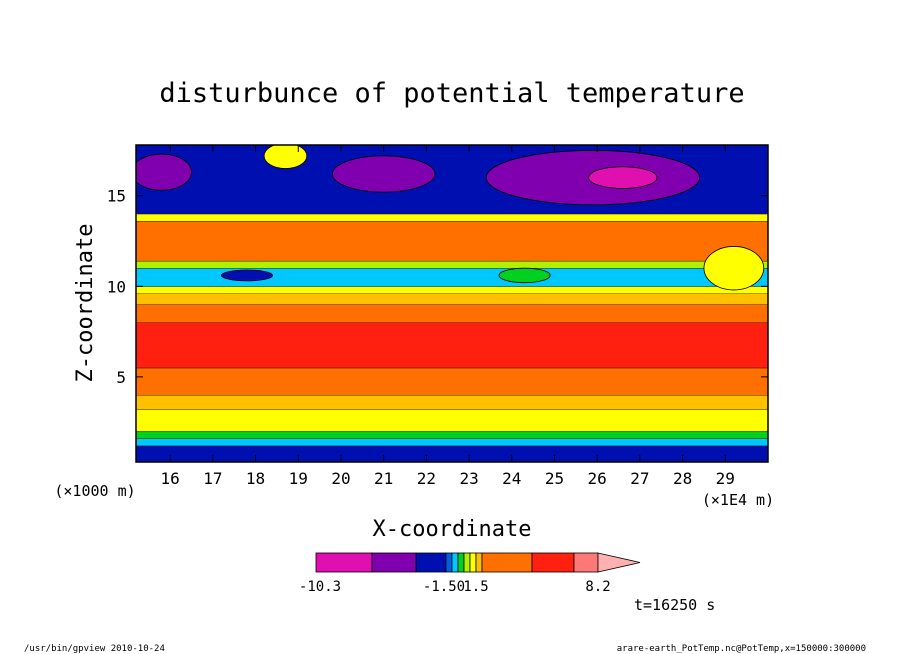 This screenshot has height=654, width=904. Describe the element at coordinates (444, 587) in the screenshot. I see `colorbar-label: -1.50` at that location.